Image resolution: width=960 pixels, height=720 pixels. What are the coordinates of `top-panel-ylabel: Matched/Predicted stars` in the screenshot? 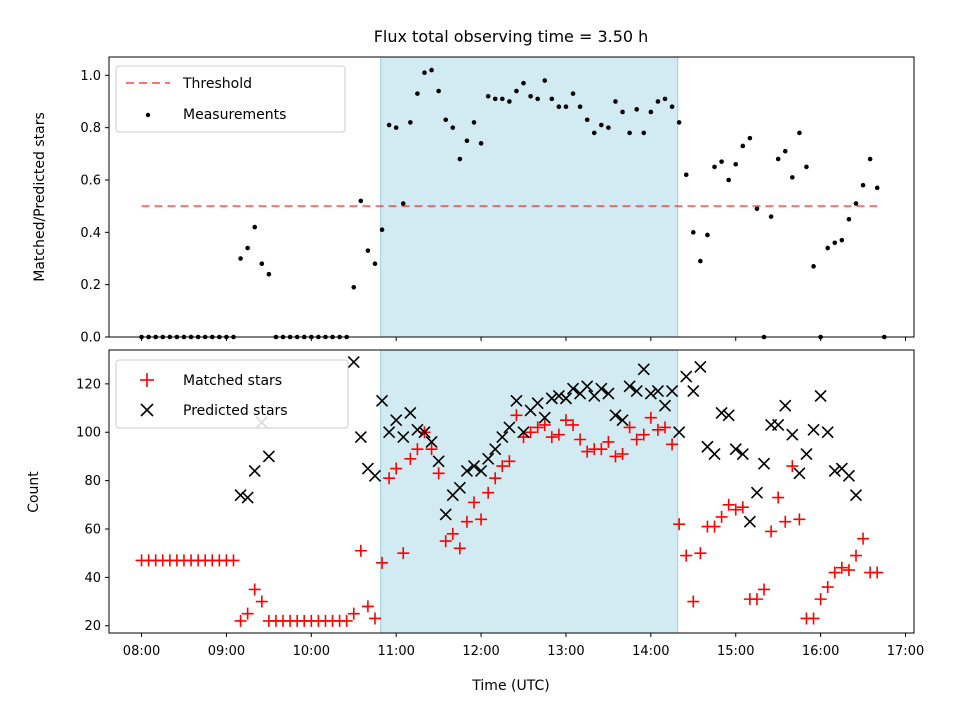 It's located at (40, 197).